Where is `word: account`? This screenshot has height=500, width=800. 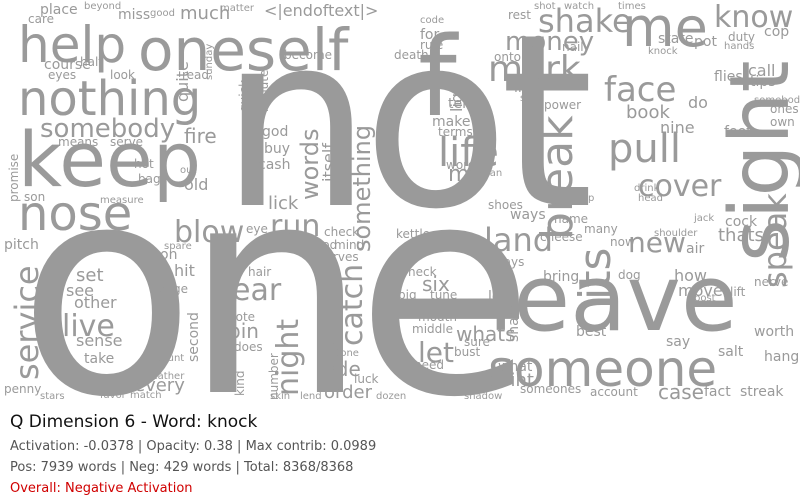 word: account is located at coordinates (614, 392).